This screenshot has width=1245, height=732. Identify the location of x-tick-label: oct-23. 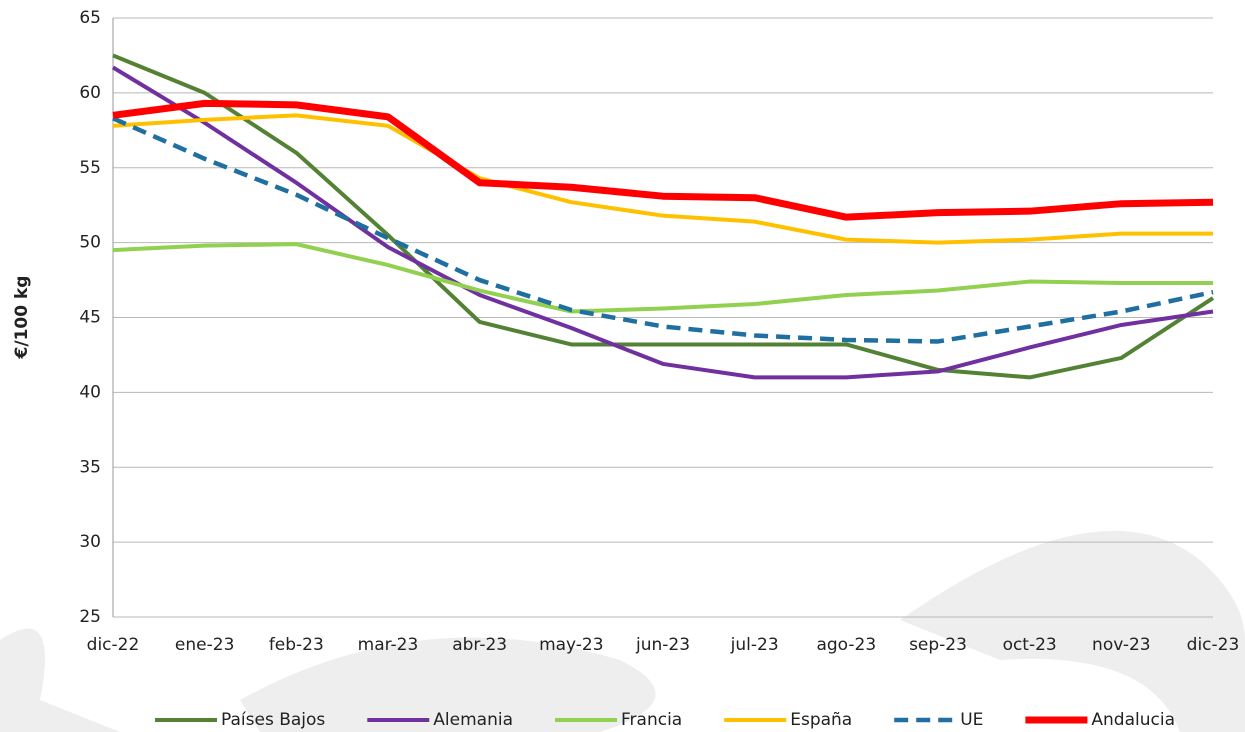
(1030, 645).